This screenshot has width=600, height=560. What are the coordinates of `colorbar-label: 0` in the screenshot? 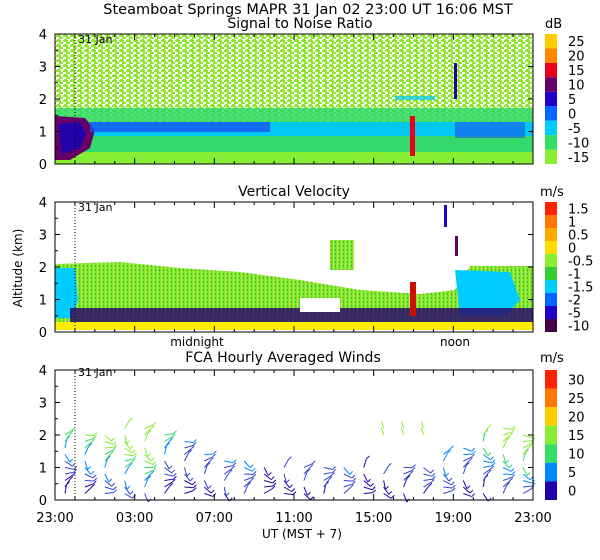 It's located at (572, 114).